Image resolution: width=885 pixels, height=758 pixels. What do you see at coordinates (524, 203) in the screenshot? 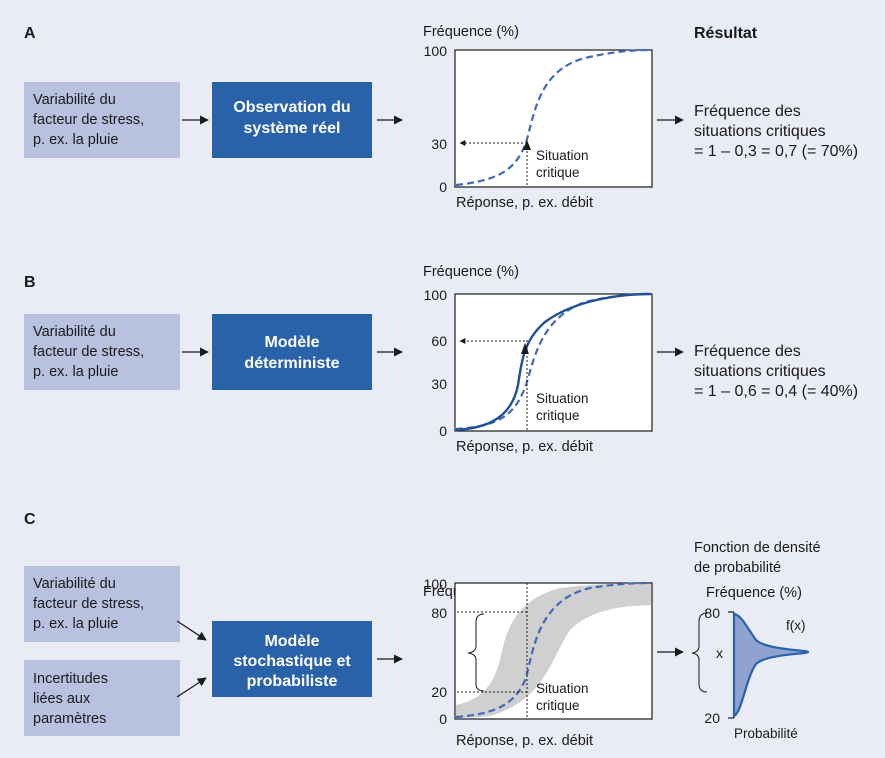
I see `response-axis-label-a: Réponse, p. ex. débit` at bounding box center [524, 203].